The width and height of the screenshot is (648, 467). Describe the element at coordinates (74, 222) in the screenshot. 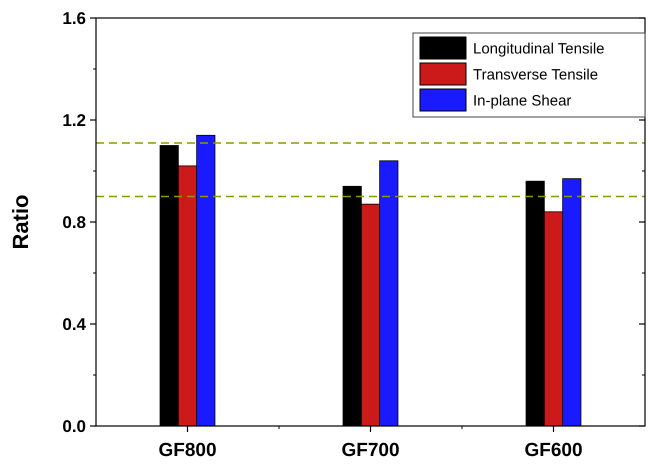

I see `y-tick-label: 0.8` at that location.